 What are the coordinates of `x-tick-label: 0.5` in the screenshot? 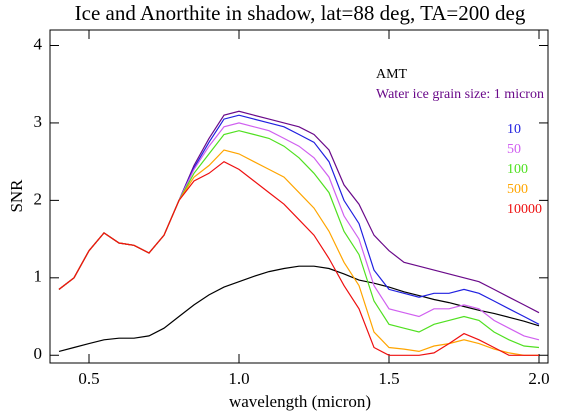 It's located at (88, 378).